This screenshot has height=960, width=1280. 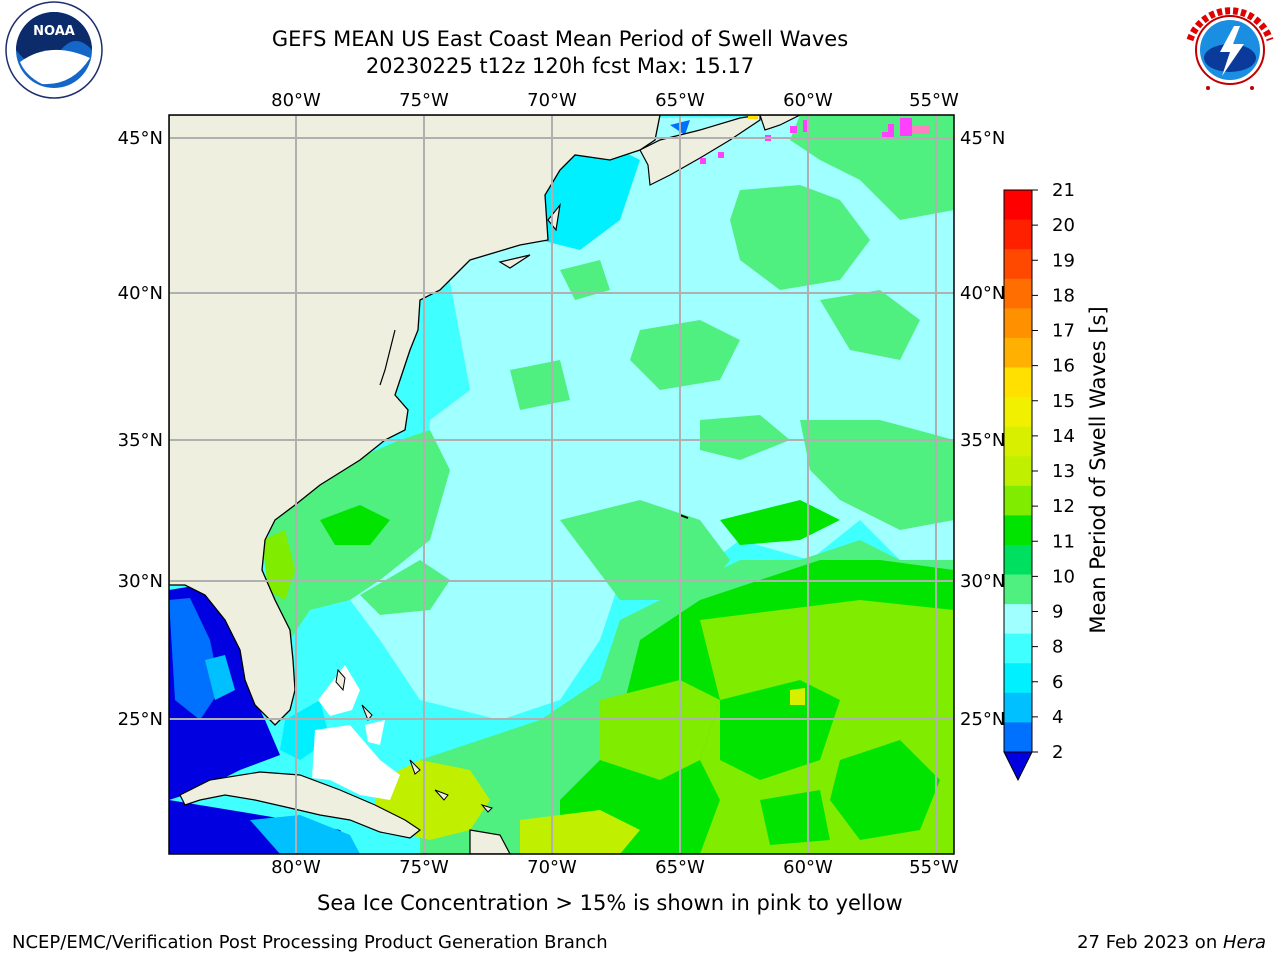 I want to click on footer-date: 27 Feb 2023 on Hera, so click(x=1171, y=942).